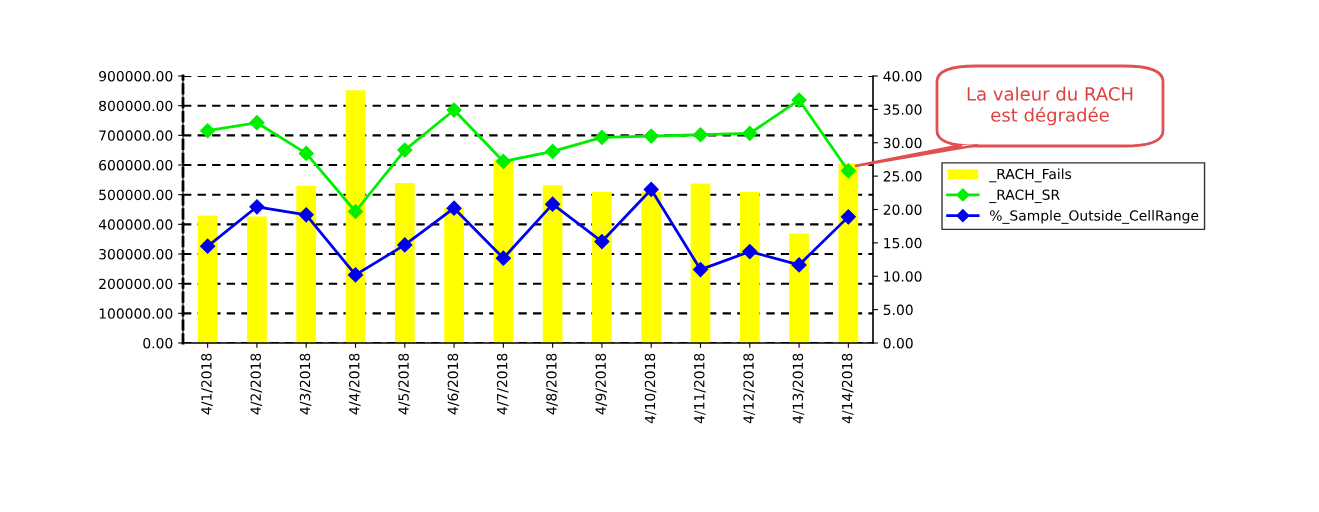 The image size is (1319, 512). Describe the element at coordinates (305, 384) in the screenshot. I see `x-tick-label: 4/3/2018` at that location.